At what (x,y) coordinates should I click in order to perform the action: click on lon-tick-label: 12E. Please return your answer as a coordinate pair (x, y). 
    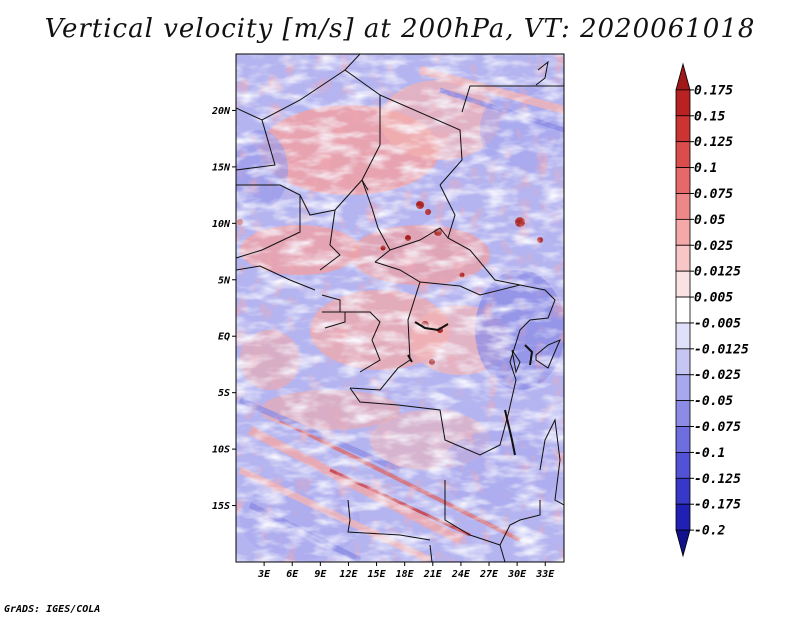
    Looking at the image, I should click on (348, 574).